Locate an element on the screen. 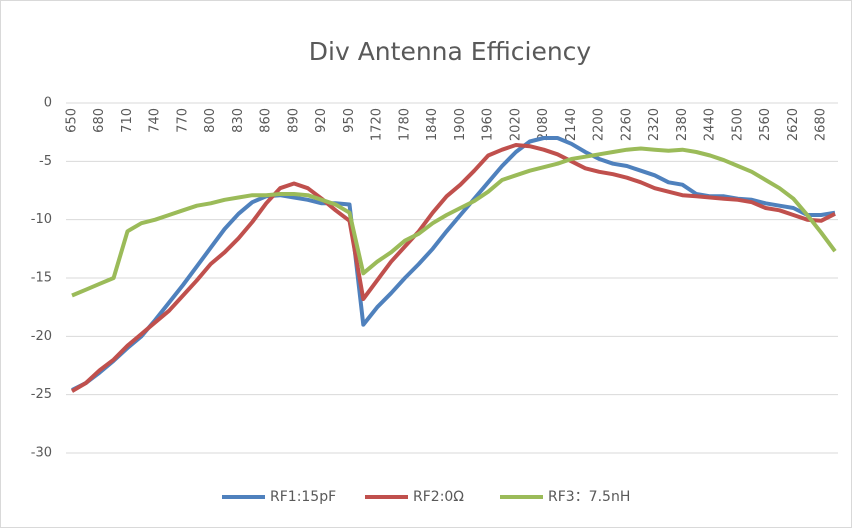 Image resolution: width=852 pixels, height=528 pixels. x-tick-label: 2380 is located at coordinates (682, 124).